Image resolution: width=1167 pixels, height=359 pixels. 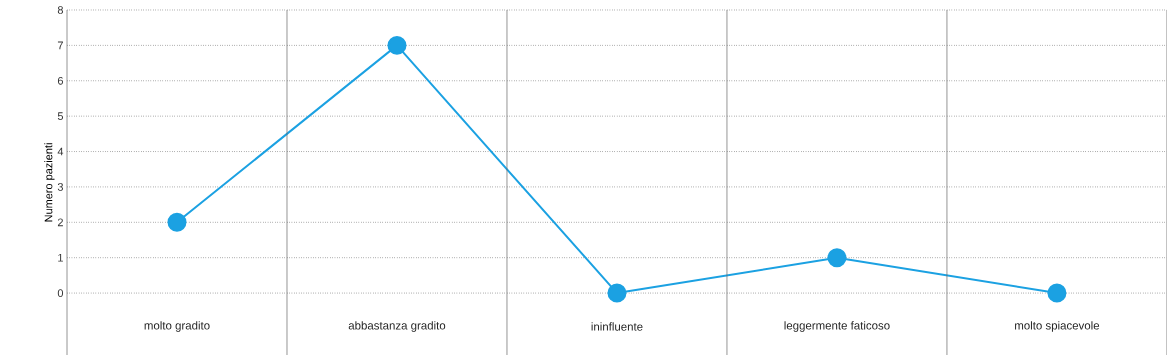 I want to click on y-tick-label: 2, so click(x=60, y=222).